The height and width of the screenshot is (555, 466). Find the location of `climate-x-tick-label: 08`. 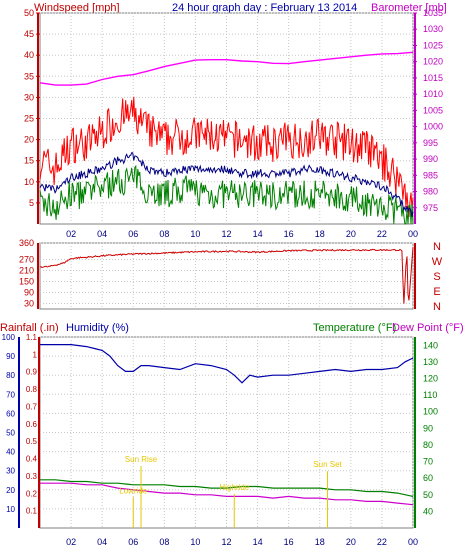

climate-x-tick-label: 08 is located at coordinates (164, 542).